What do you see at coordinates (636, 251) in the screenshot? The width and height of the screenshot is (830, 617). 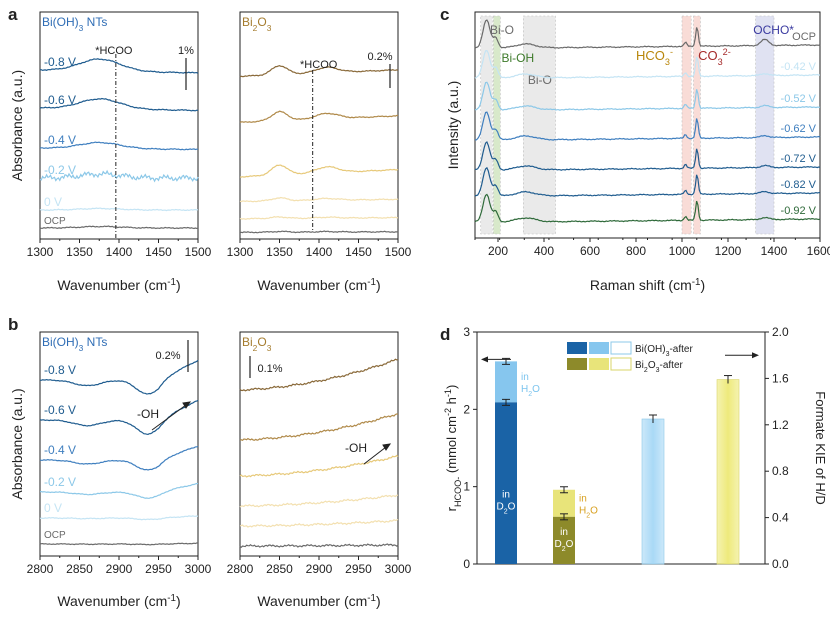 I see `x-tick-label: 800` at bounding box center [636, 251].